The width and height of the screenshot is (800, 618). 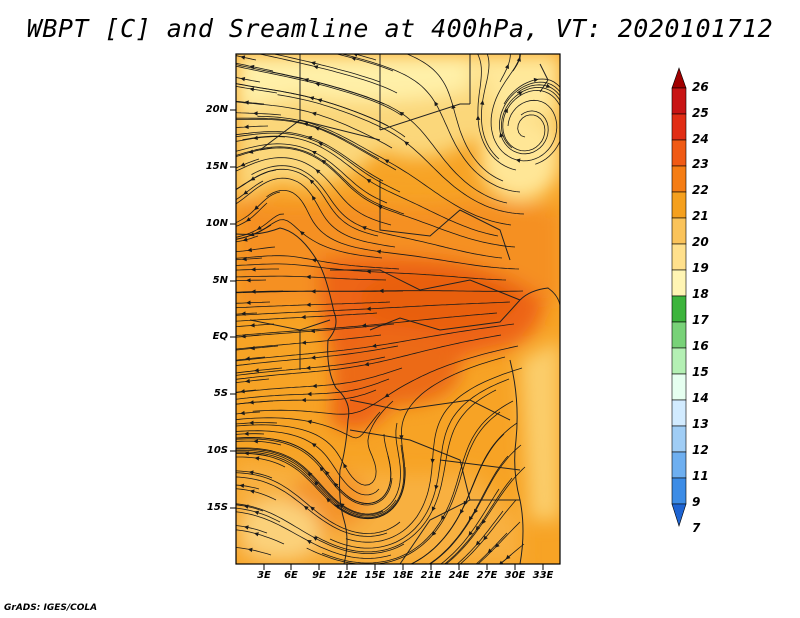 What do you see at coordinates (700, 424) in the screenshot?
I see `colorbar-label-13: 13` at bounding box center [700, 424].